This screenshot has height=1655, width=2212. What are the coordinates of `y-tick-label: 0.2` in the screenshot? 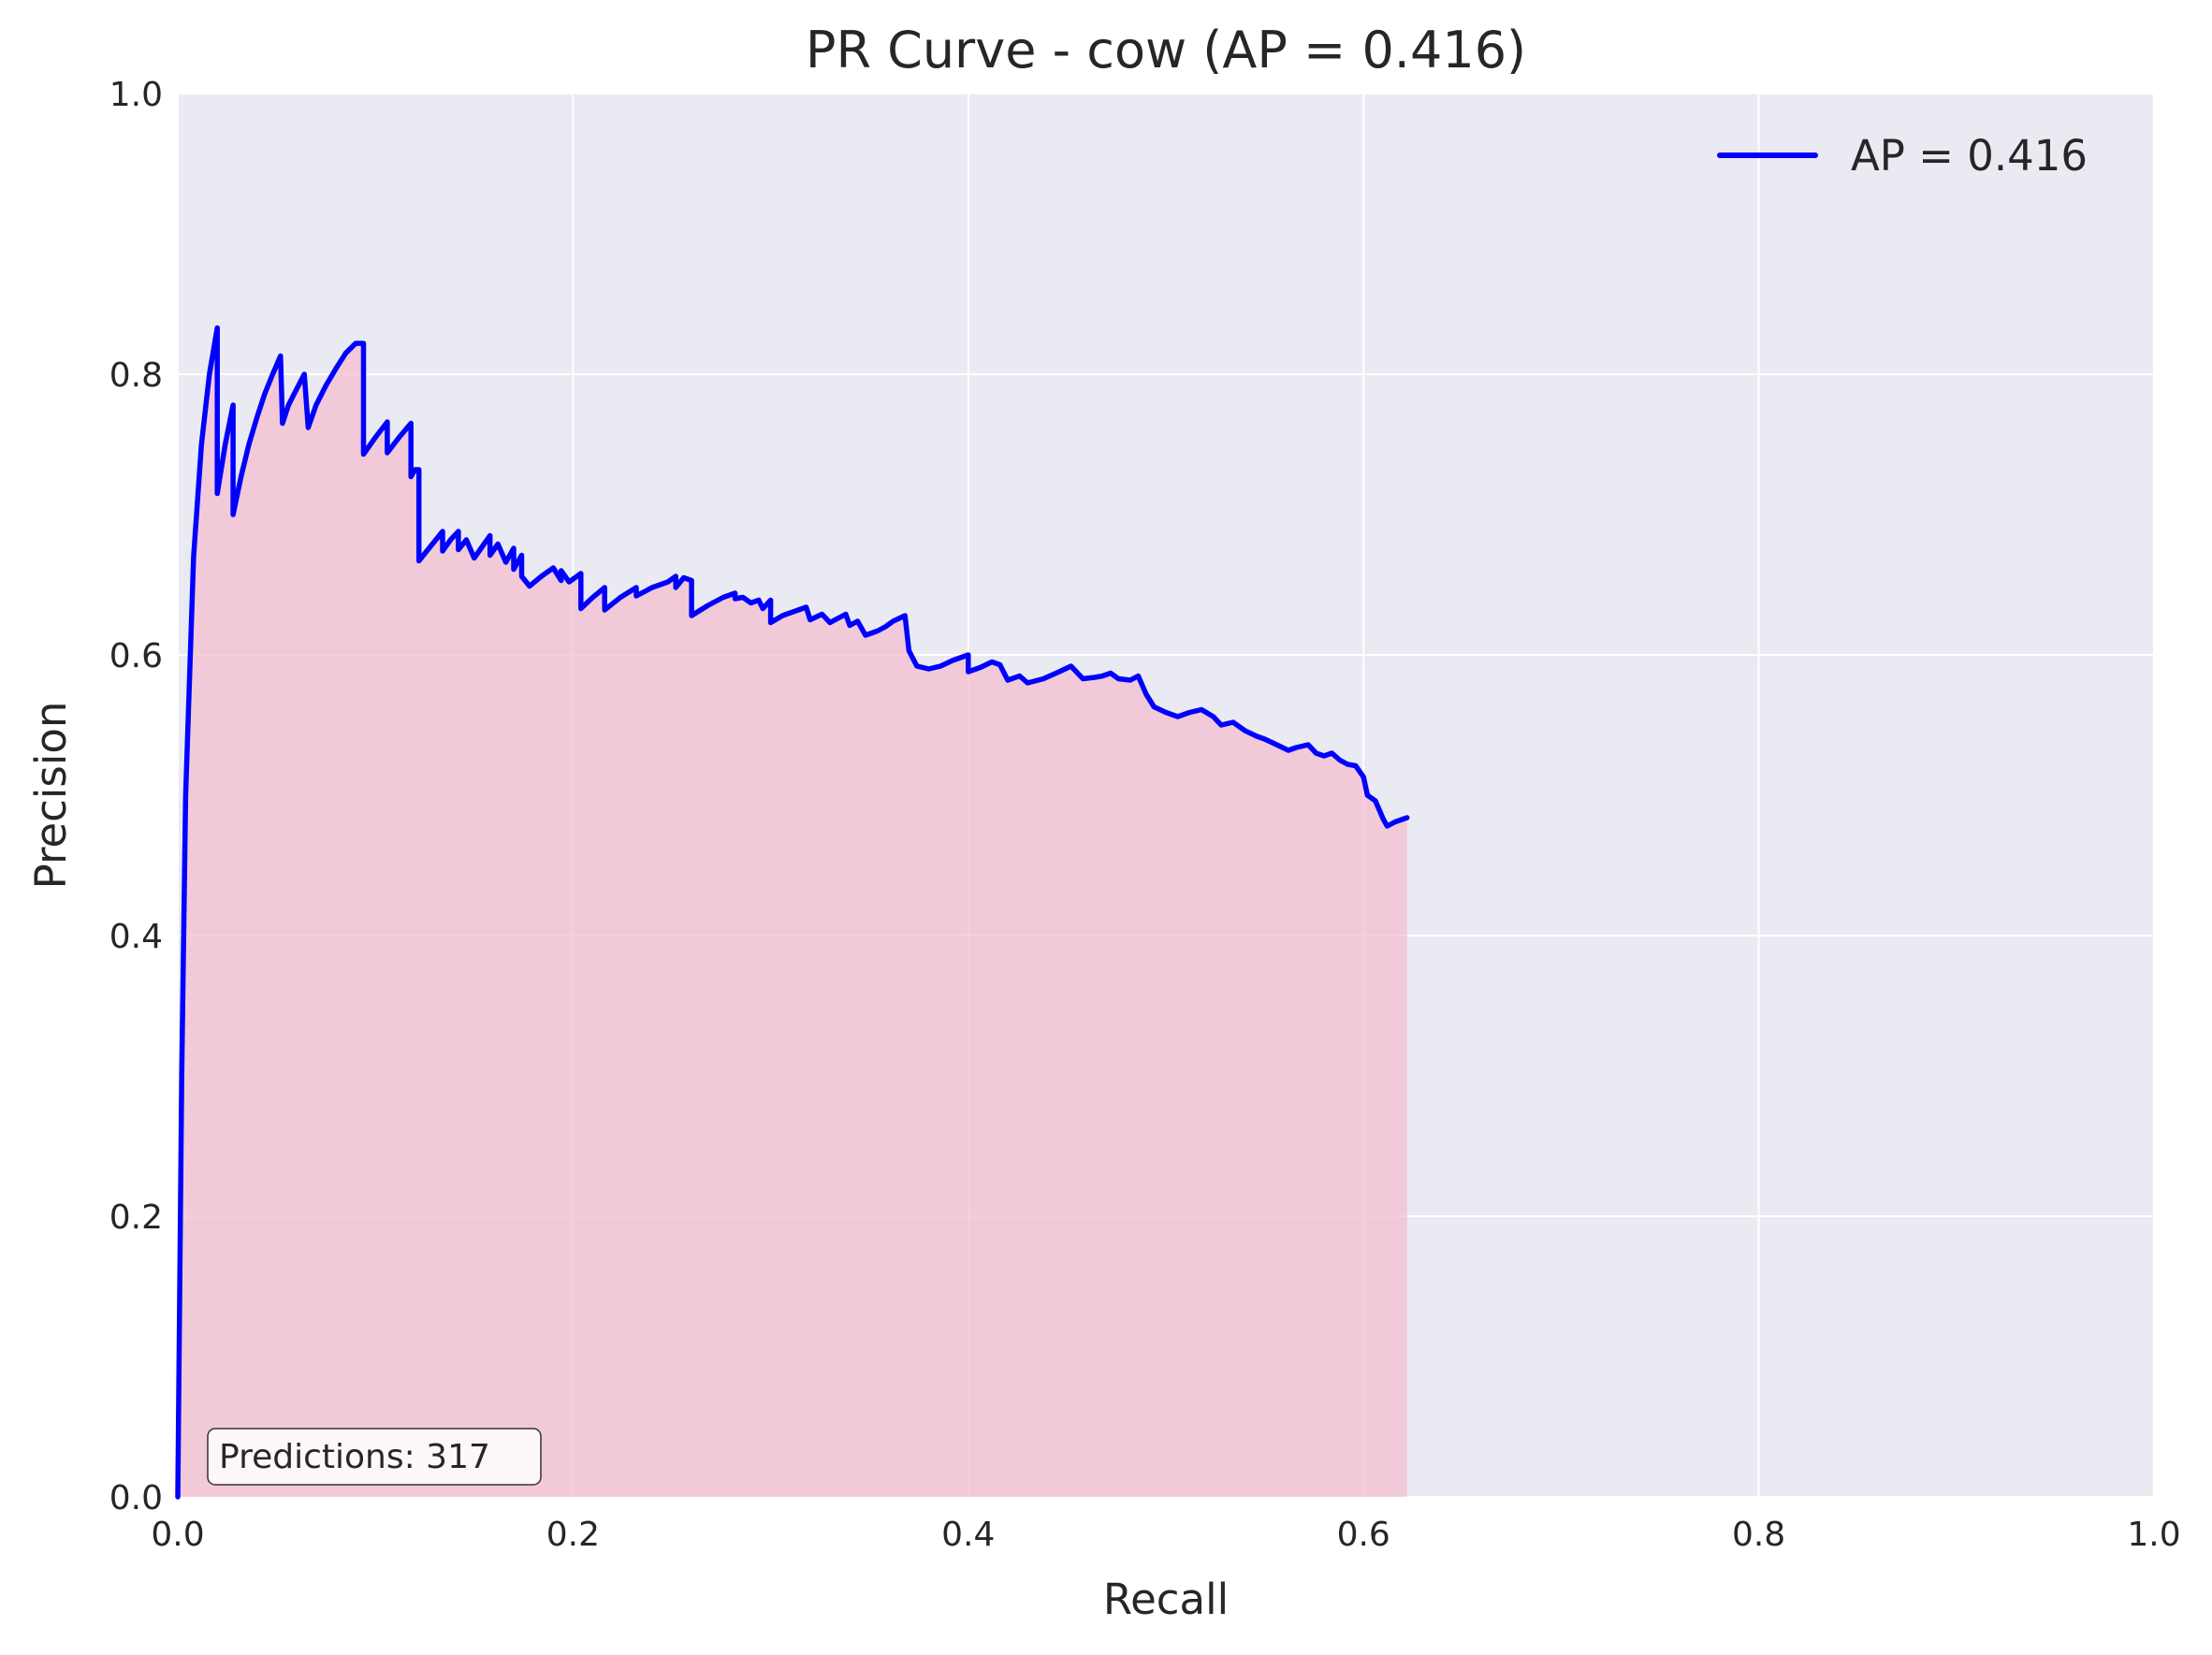 It's located at (136, 1217).